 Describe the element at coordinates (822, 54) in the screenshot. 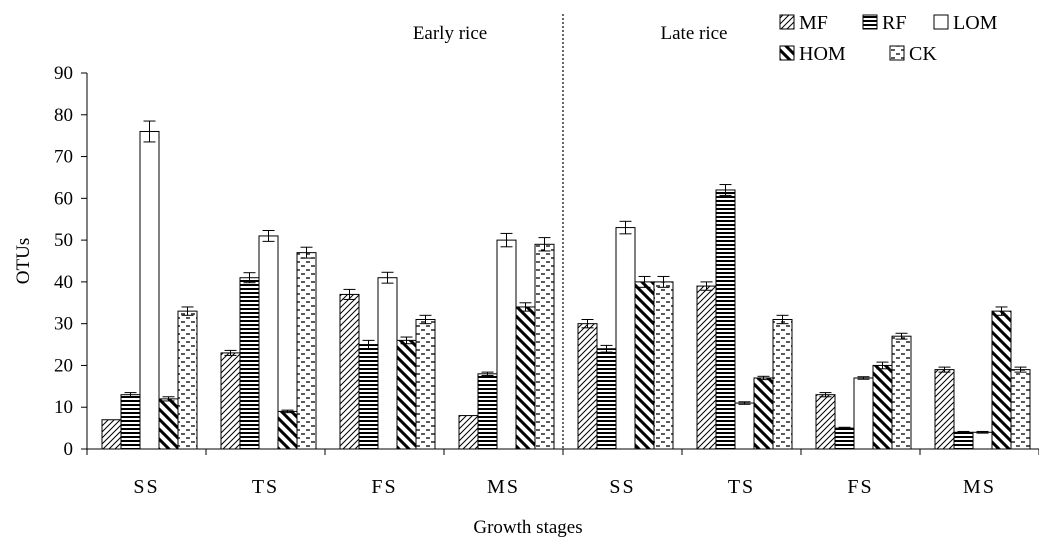

I see `legend-label-hom: HOM` at that location.